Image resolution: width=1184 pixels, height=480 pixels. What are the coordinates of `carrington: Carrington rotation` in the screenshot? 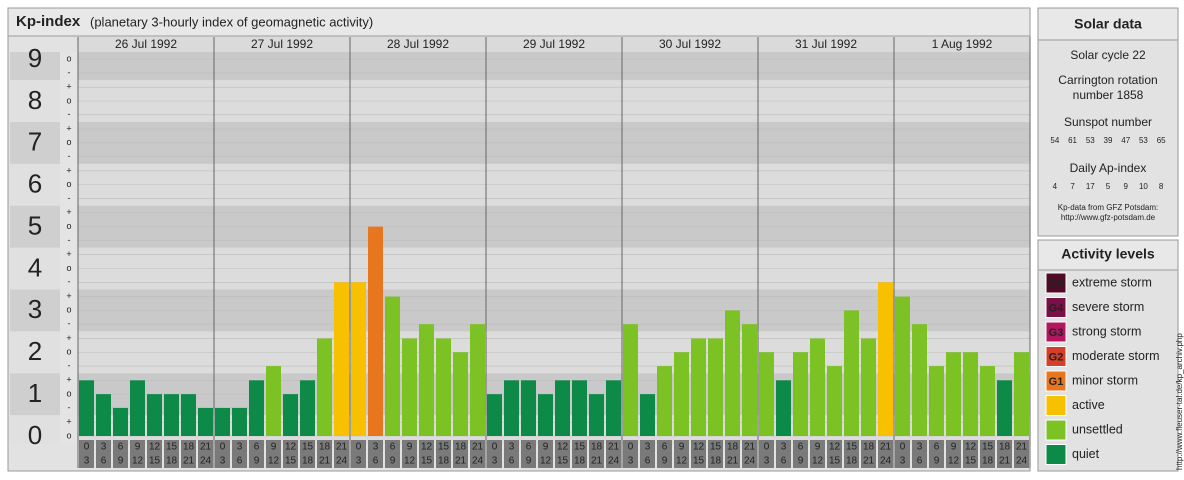 It's located at (1107, 80).